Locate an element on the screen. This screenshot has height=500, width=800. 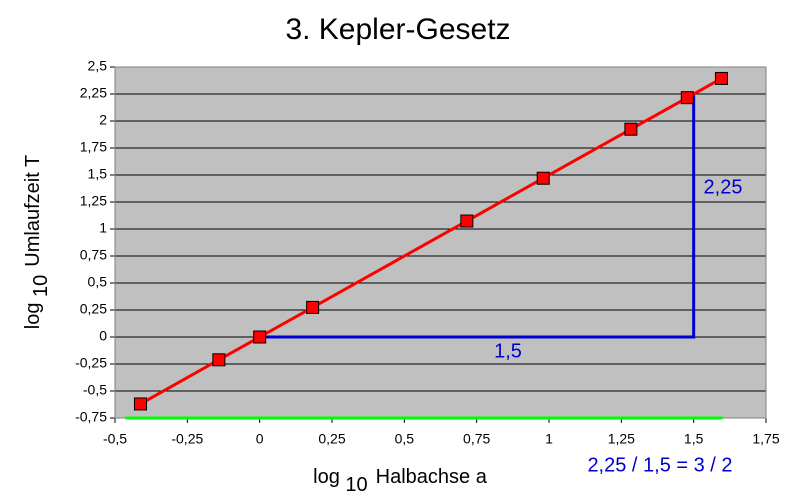
x-axis-label: log 10 Halbachse a is located at coordinates (400, 481).